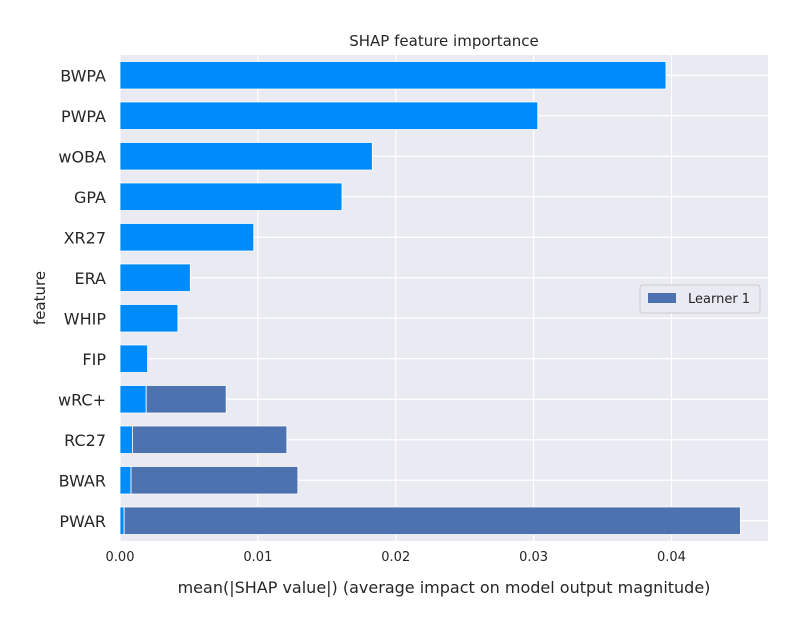 Image resolution: width=800 pixels, height=630 pixels. I want to click on x-tick-label: 0.02, so click(395, 557).